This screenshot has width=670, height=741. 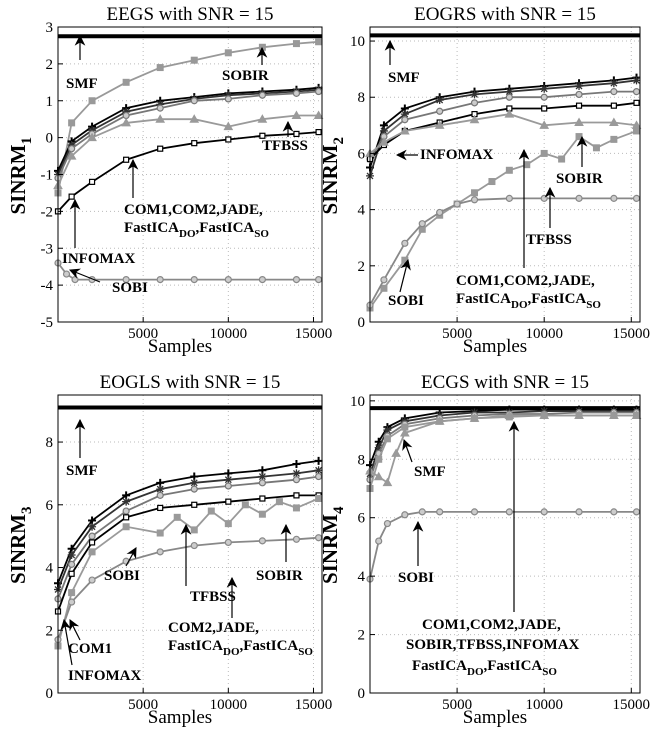 I want to click on annotation-text-after: ,FastICA, so click(x=269, y=646).